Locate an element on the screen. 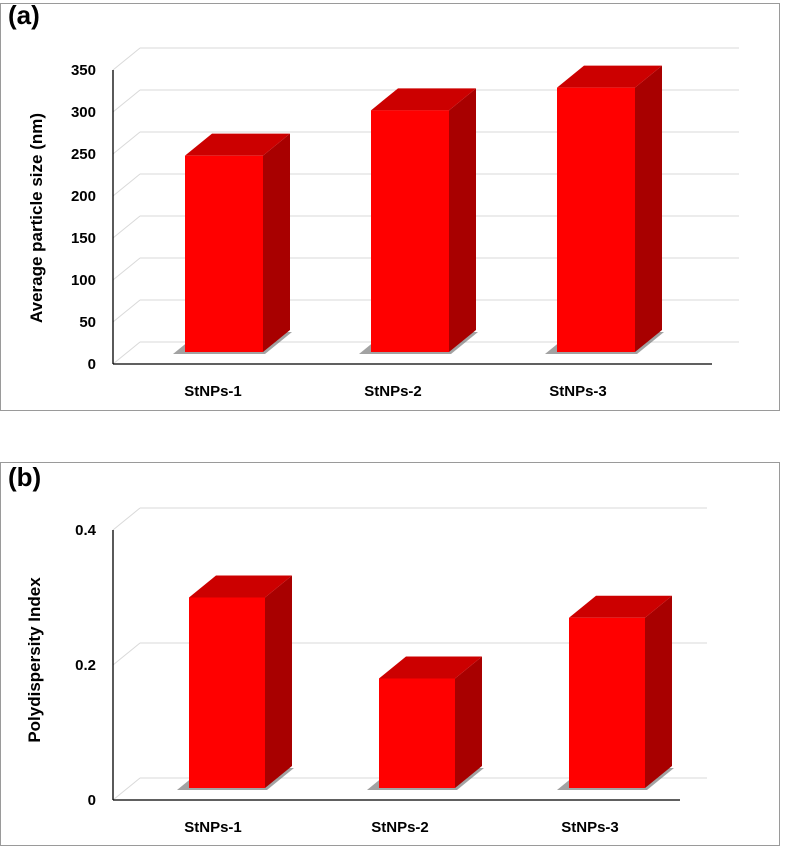 Image resolution: width=786 pixels, height=851 pixels. y-tick-label: 350 is located at coordinates (83, 70).